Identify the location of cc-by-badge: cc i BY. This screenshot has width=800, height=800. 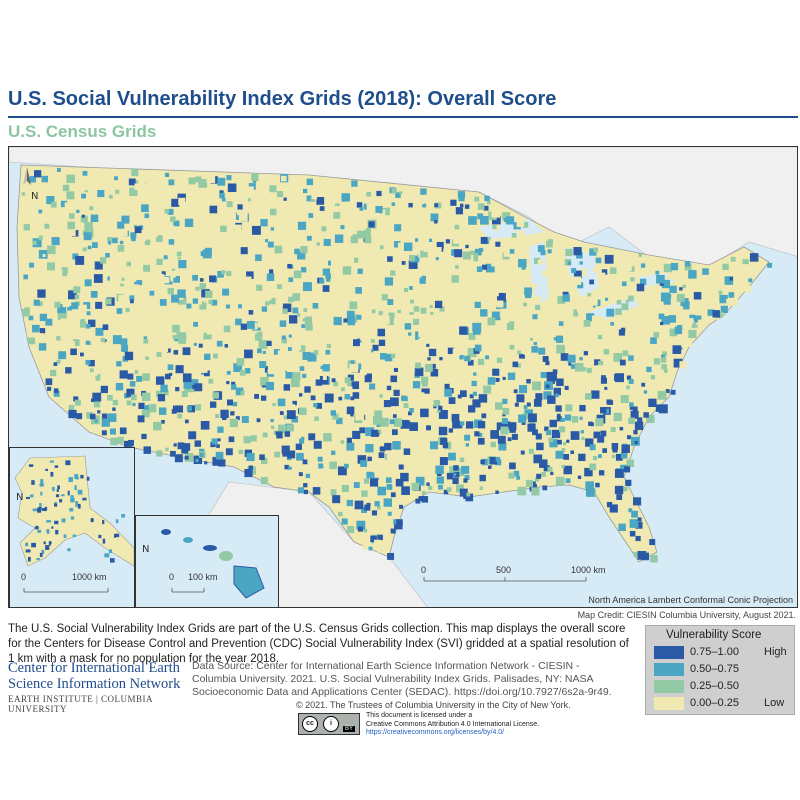
(329, 724).